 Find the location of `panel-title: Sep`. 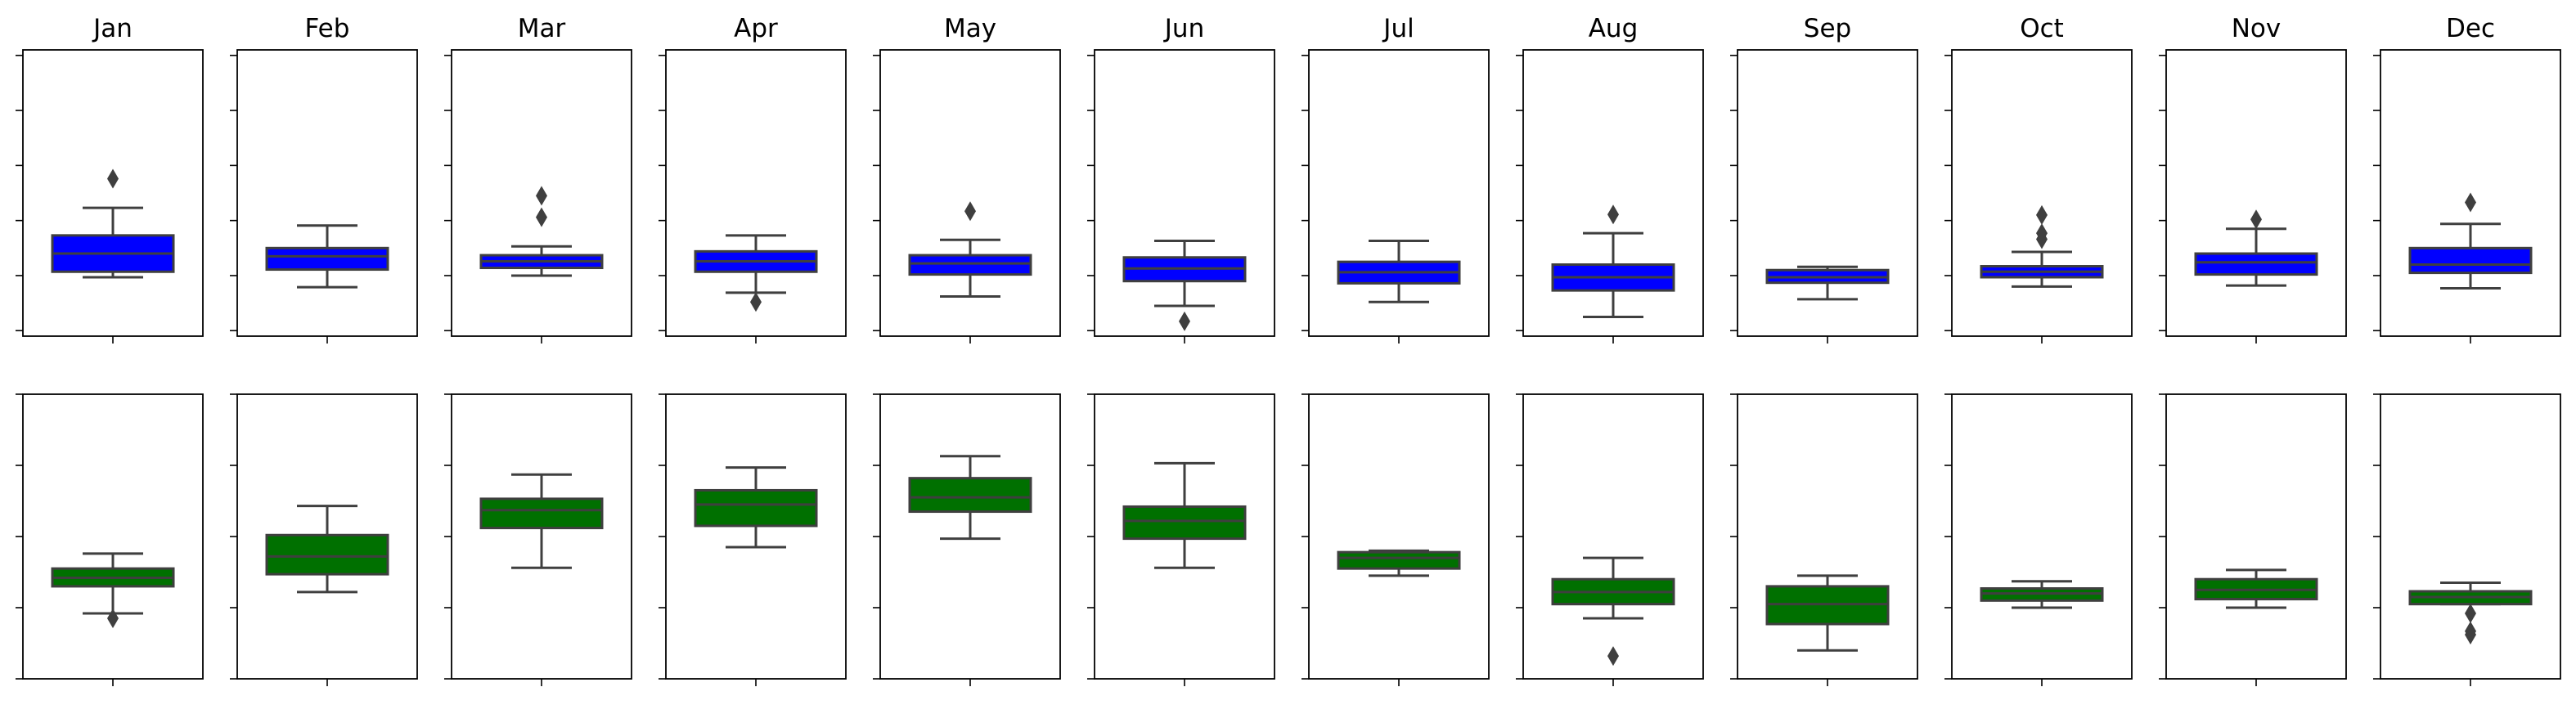

panel-title: Sep is located at coordinates (1828, 28).